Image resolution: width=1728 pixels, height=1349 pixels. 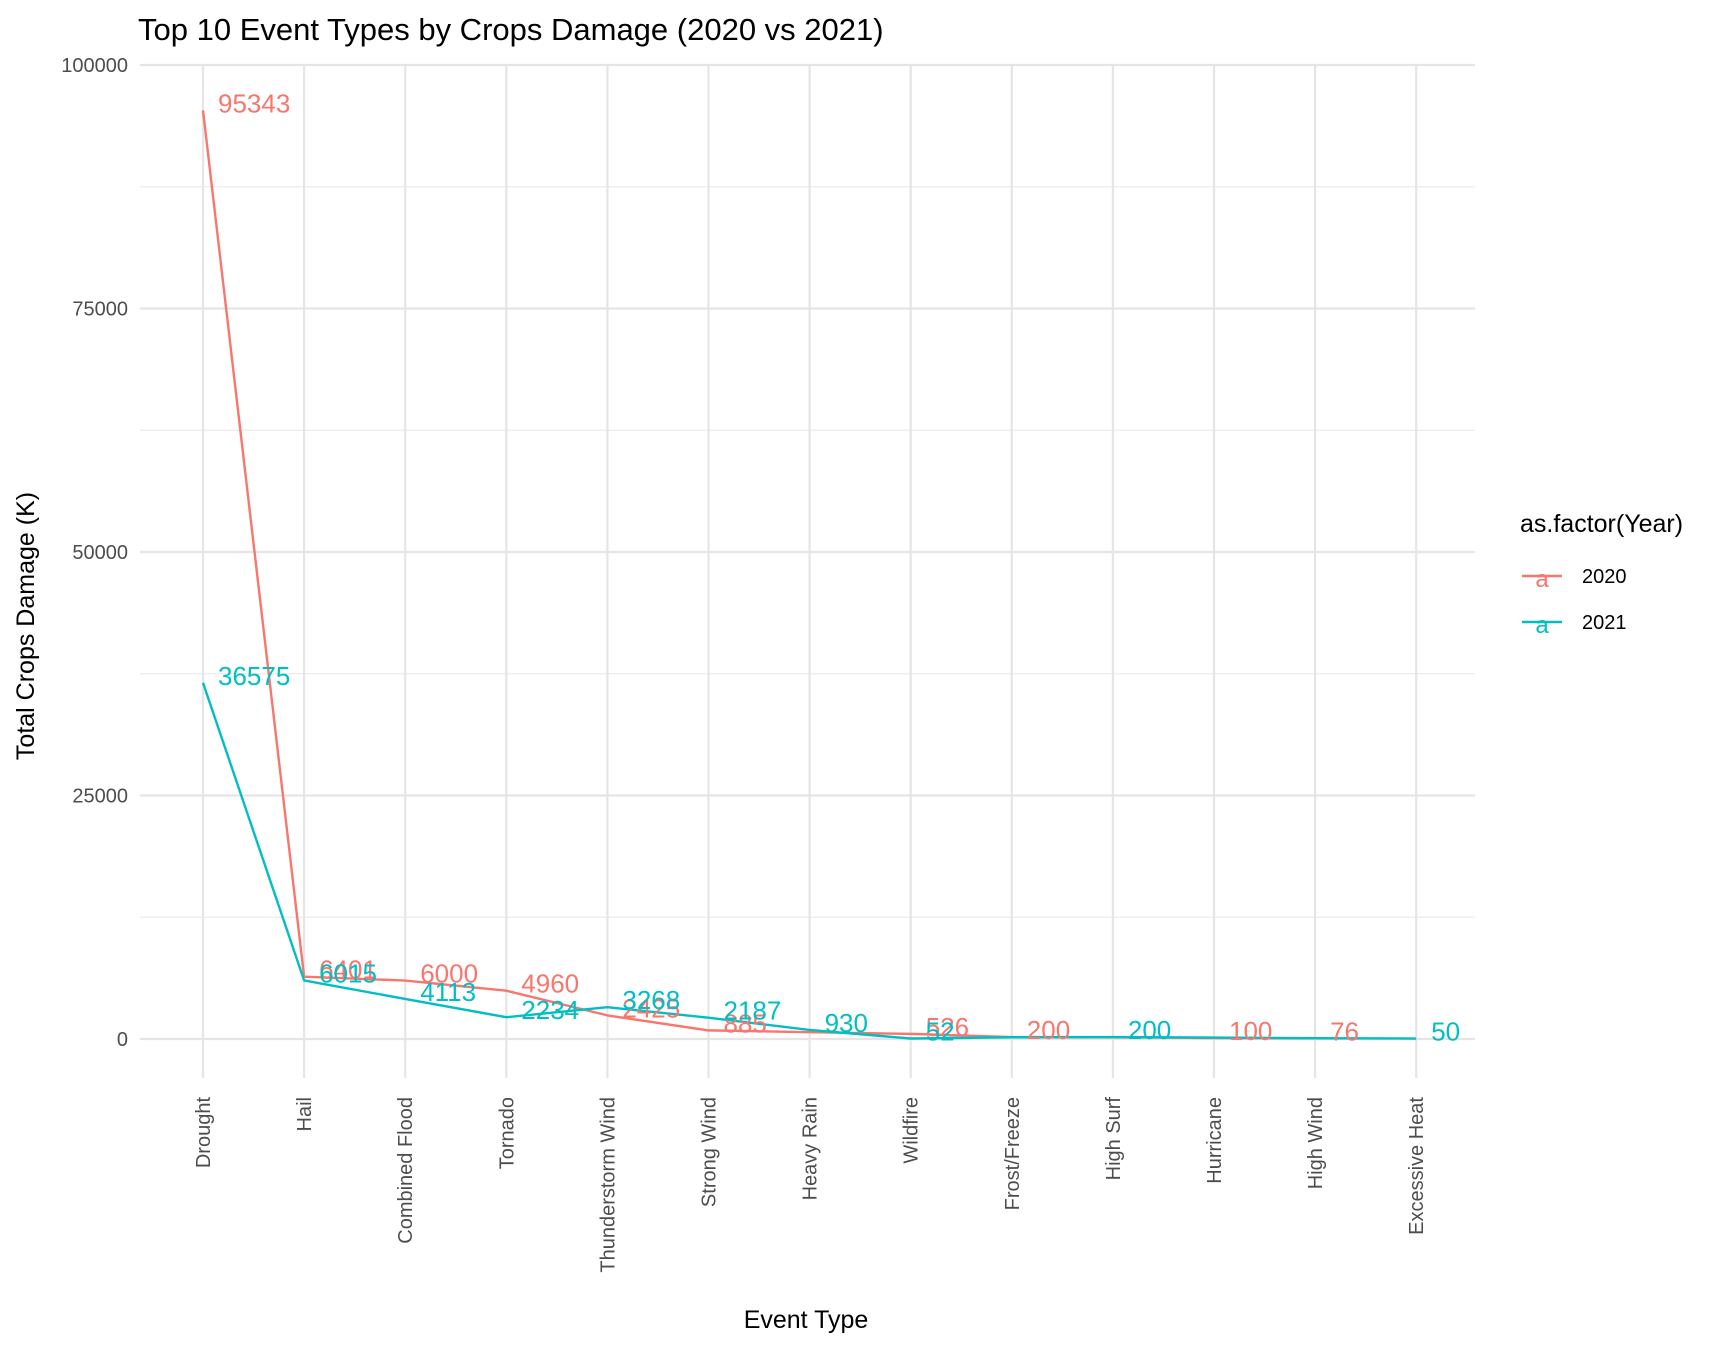 I want to click on data-label: 50, so click(x=1445, y=1032).